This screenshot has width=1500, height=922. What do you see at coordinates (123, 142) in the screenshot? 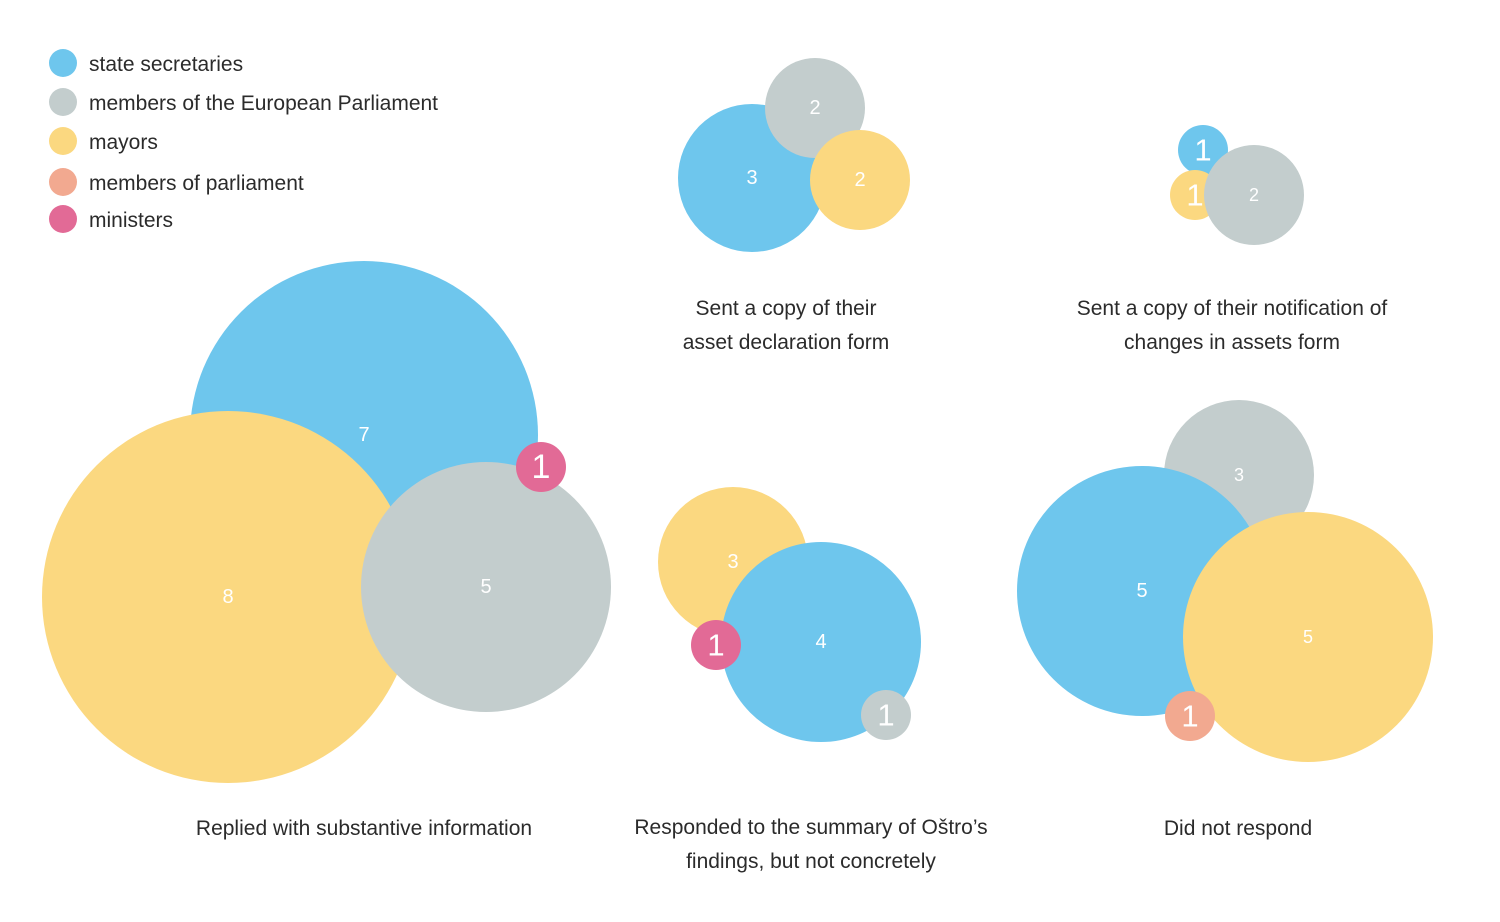
I see `legend-label-mayors: mayors` at bounding box center [123, 142].